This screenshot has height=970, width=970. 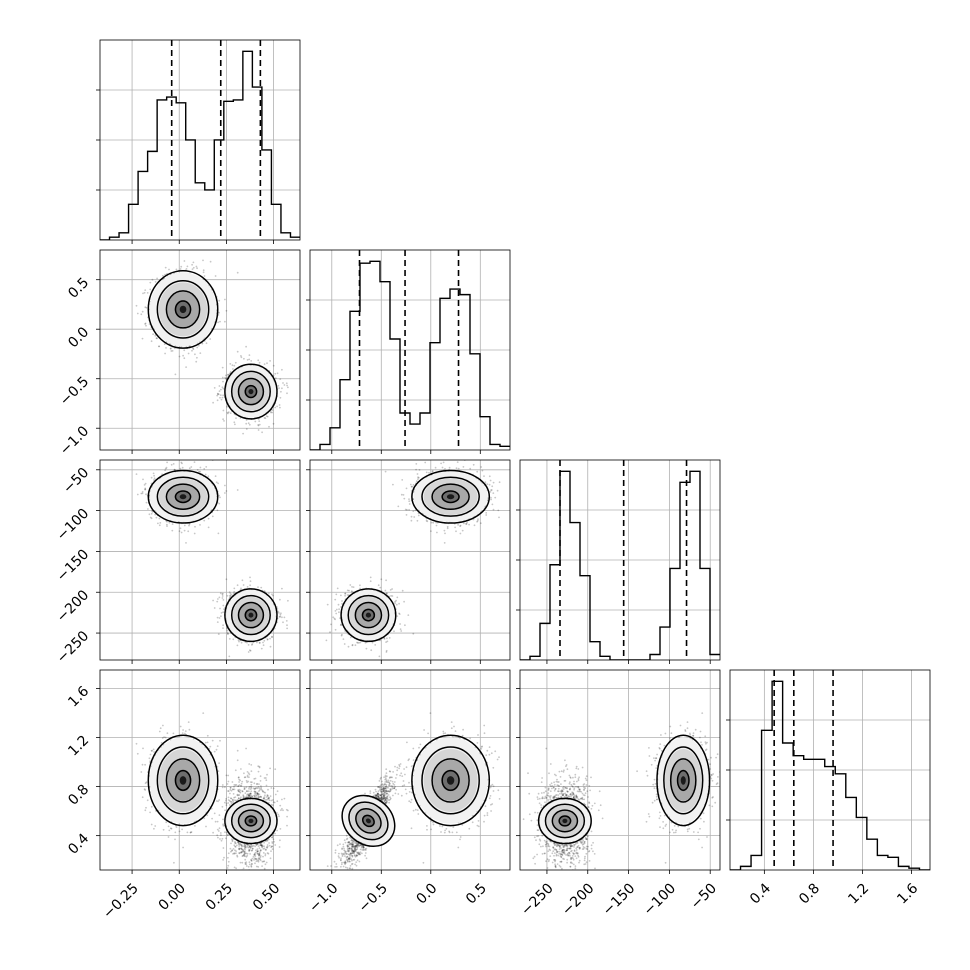 What do you see at coordinates (410, 355) in the screenshot?
I see `histogram-step` at bounding box center [410, 355].